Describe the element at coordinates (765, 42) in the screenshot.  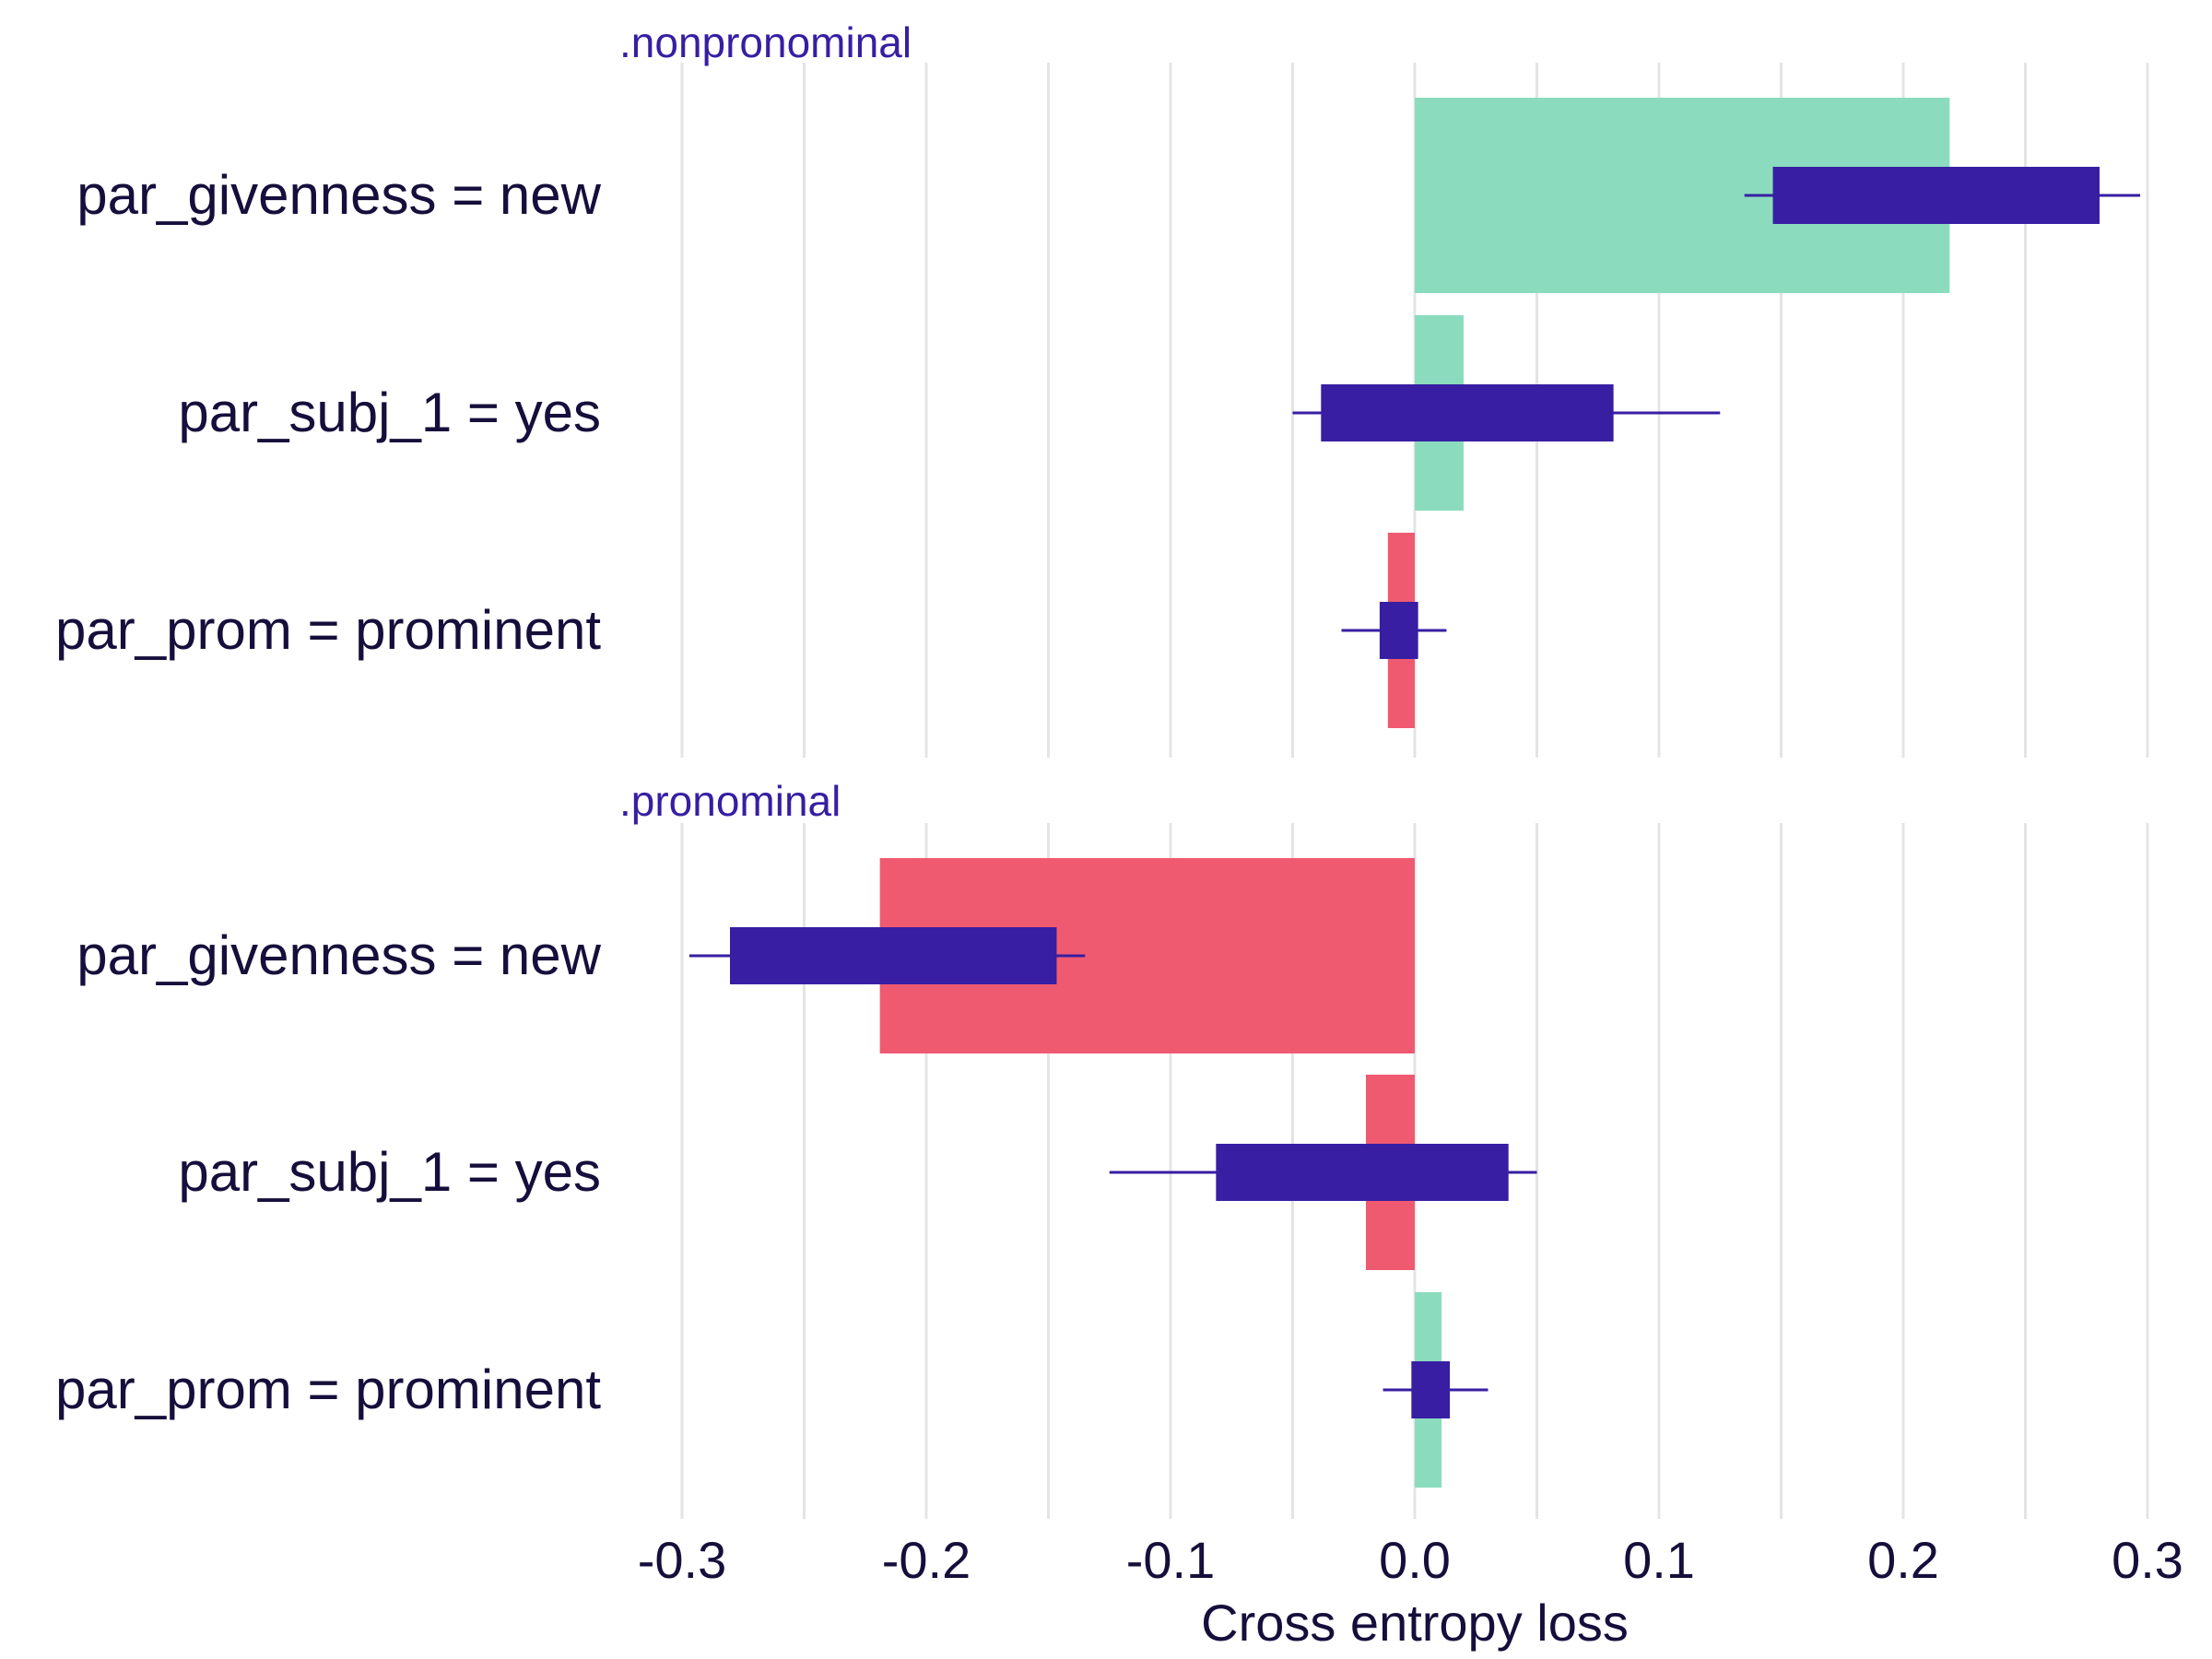
I see `facet-title: .nonpronominal` at that location.